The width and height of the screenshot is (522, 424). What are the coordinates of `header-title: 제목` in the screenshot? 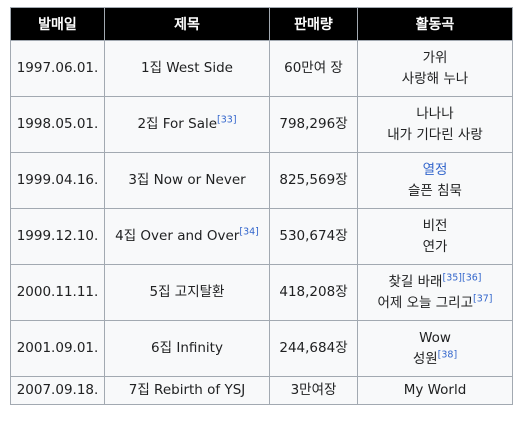 It's located at (187, 24).